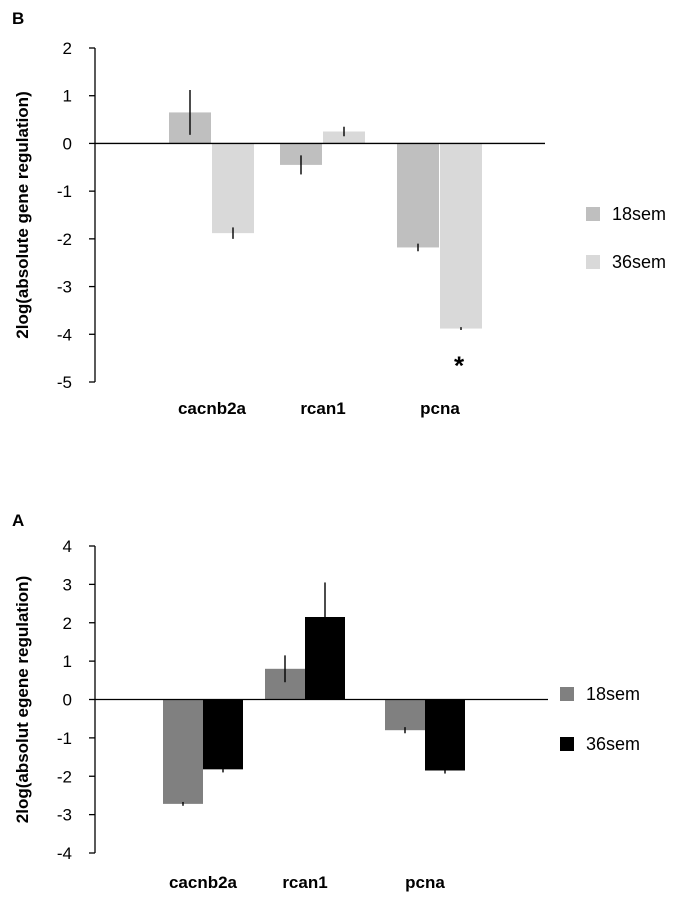 The image size is (677, 916). I want to click on panel-a-y-tick-label: -1, so click(64, 738).